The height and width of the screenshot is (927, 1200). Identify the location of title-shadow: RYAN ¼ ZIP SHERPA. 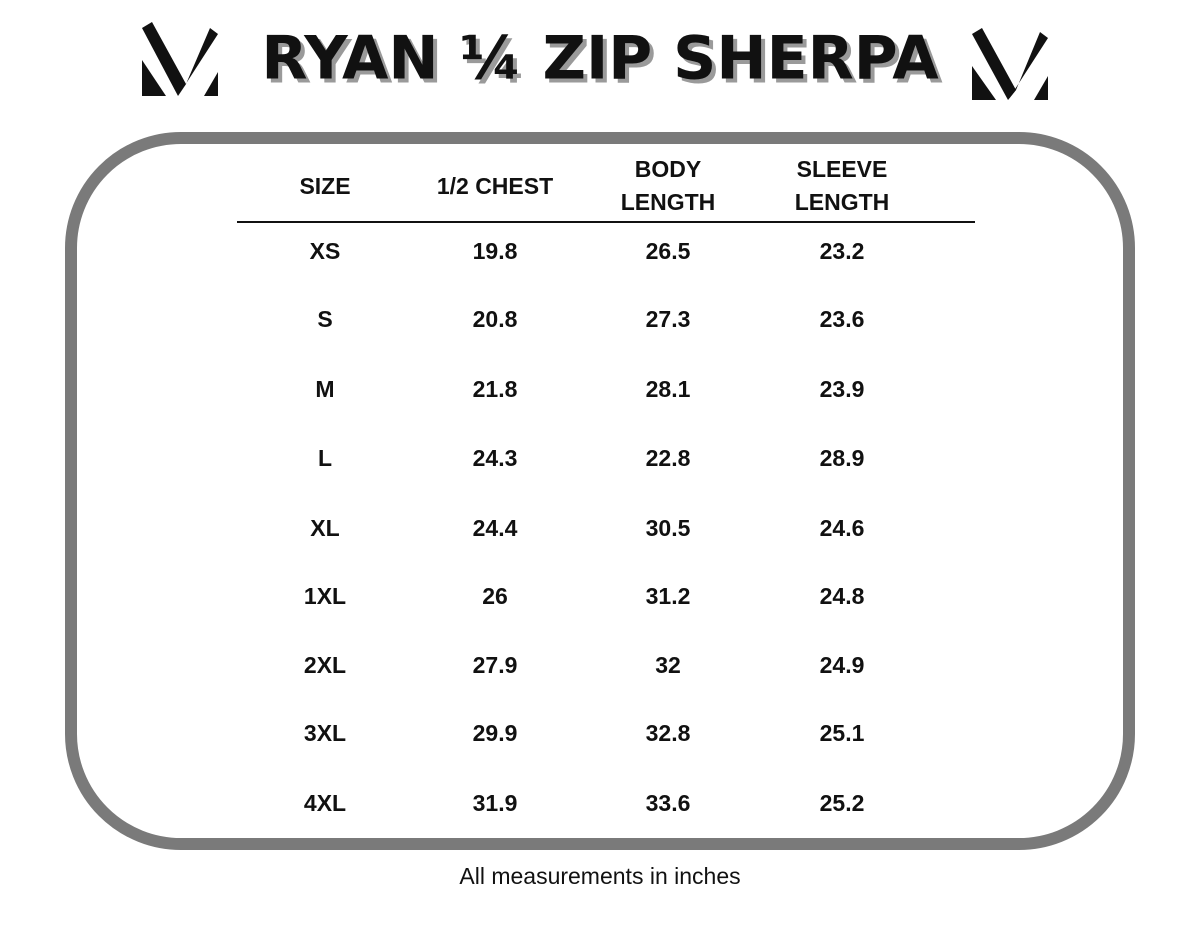
(604, 63).